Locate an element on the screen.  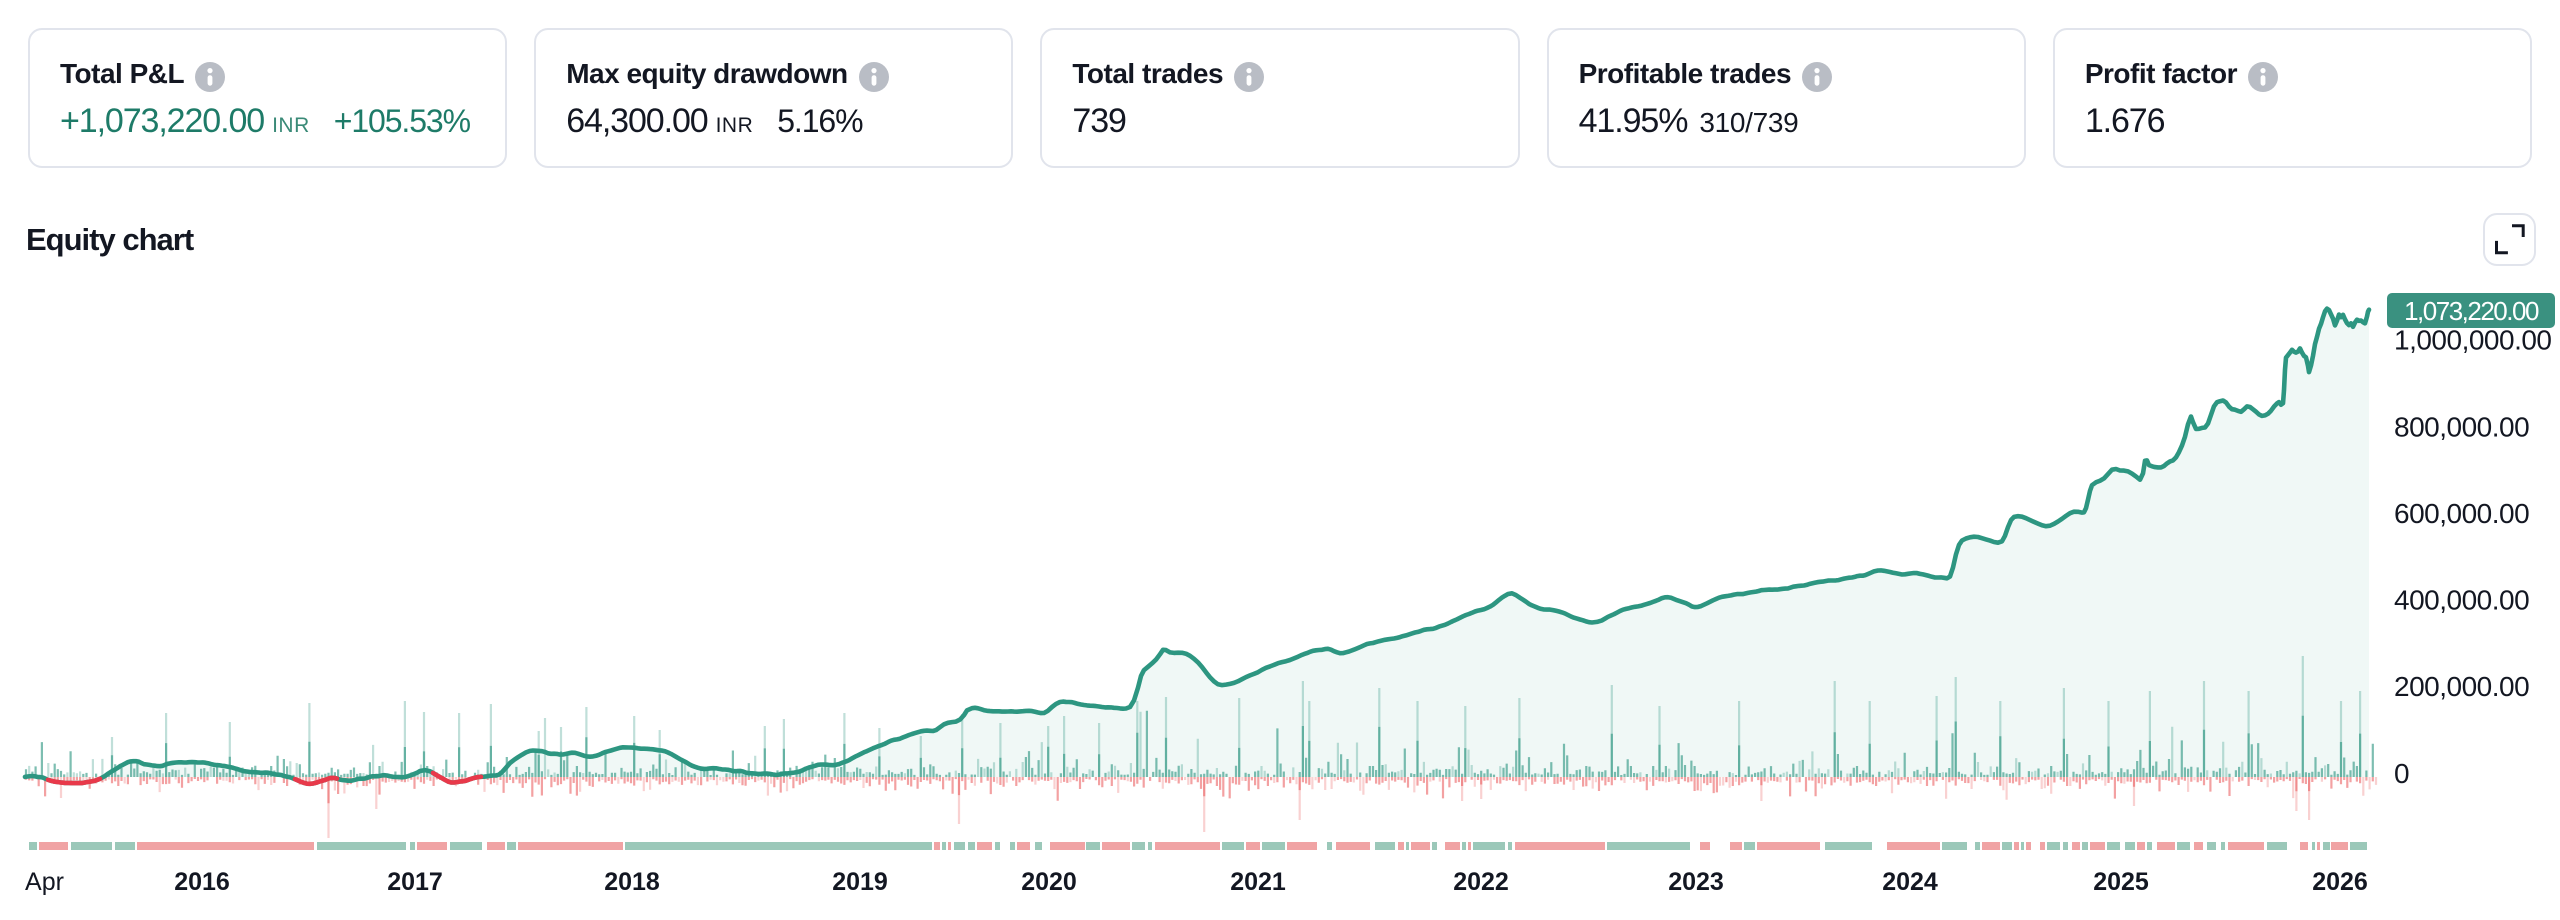
svg-text: 2025 is located at coordinates (2121, 882).